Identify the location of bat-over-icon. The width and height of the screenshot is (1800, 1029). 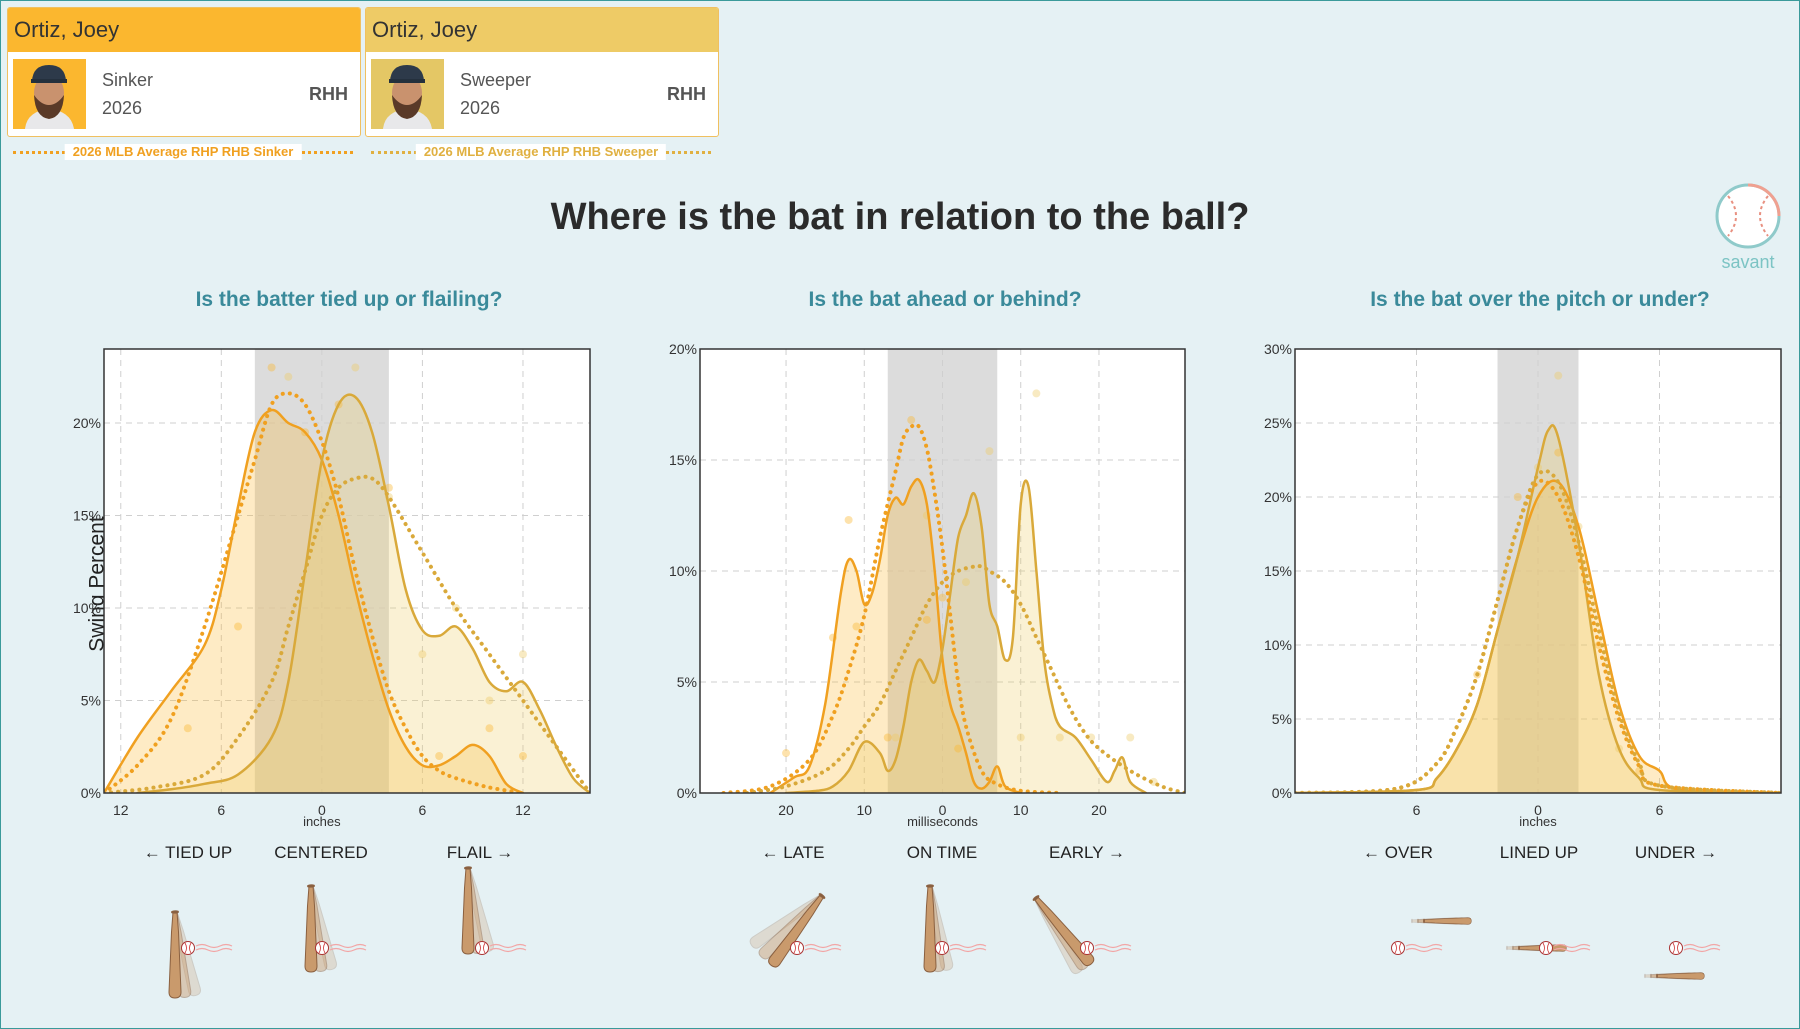
(1431, 936).